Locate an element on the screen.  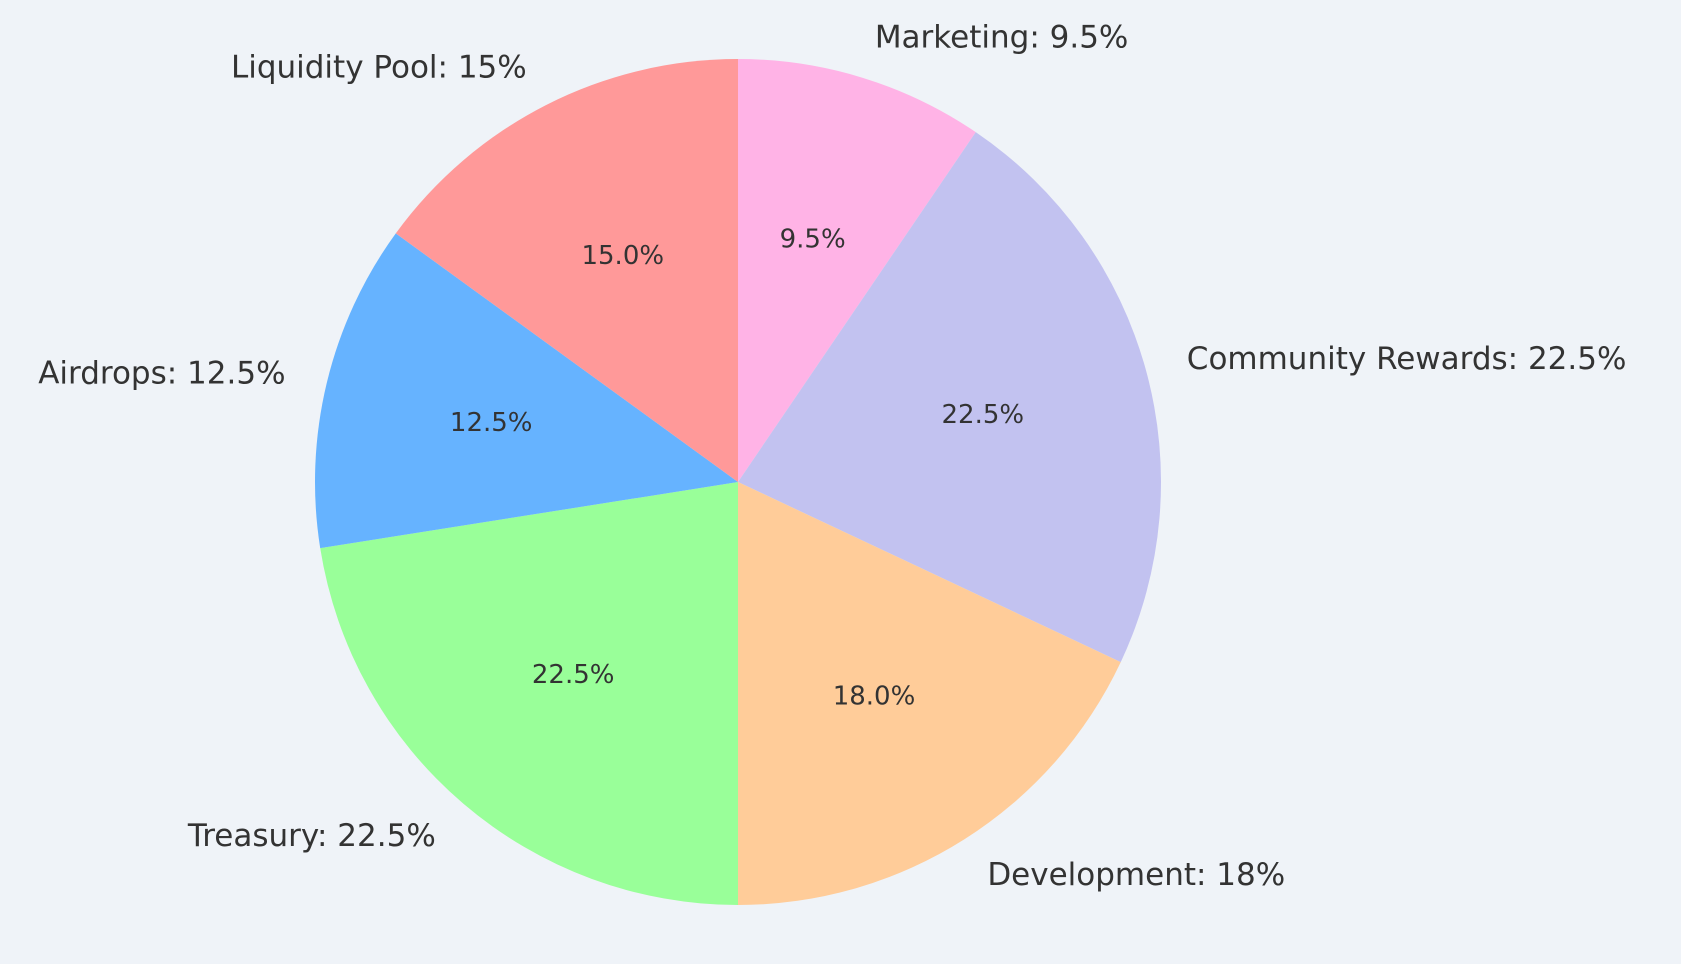
slice-liquidity-pool is located at coordinates (566, 270).